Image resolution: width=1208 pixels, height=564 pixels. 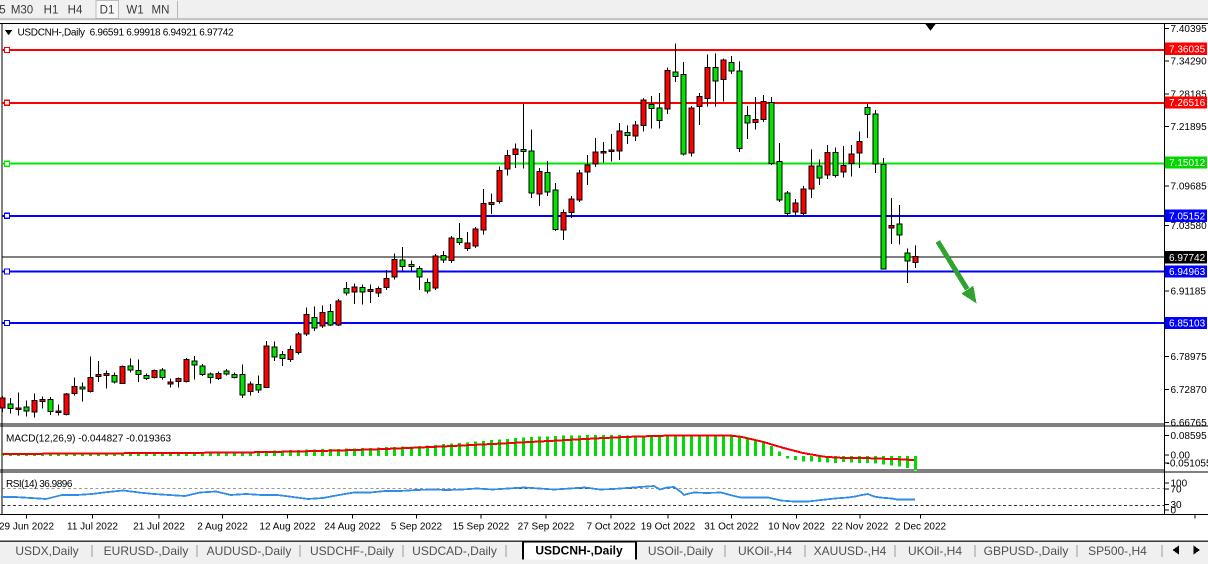 What do you see at coordinates (22, 11) in the screenshot?
I see `svg-text: M30` at bounding box center [22, 11].